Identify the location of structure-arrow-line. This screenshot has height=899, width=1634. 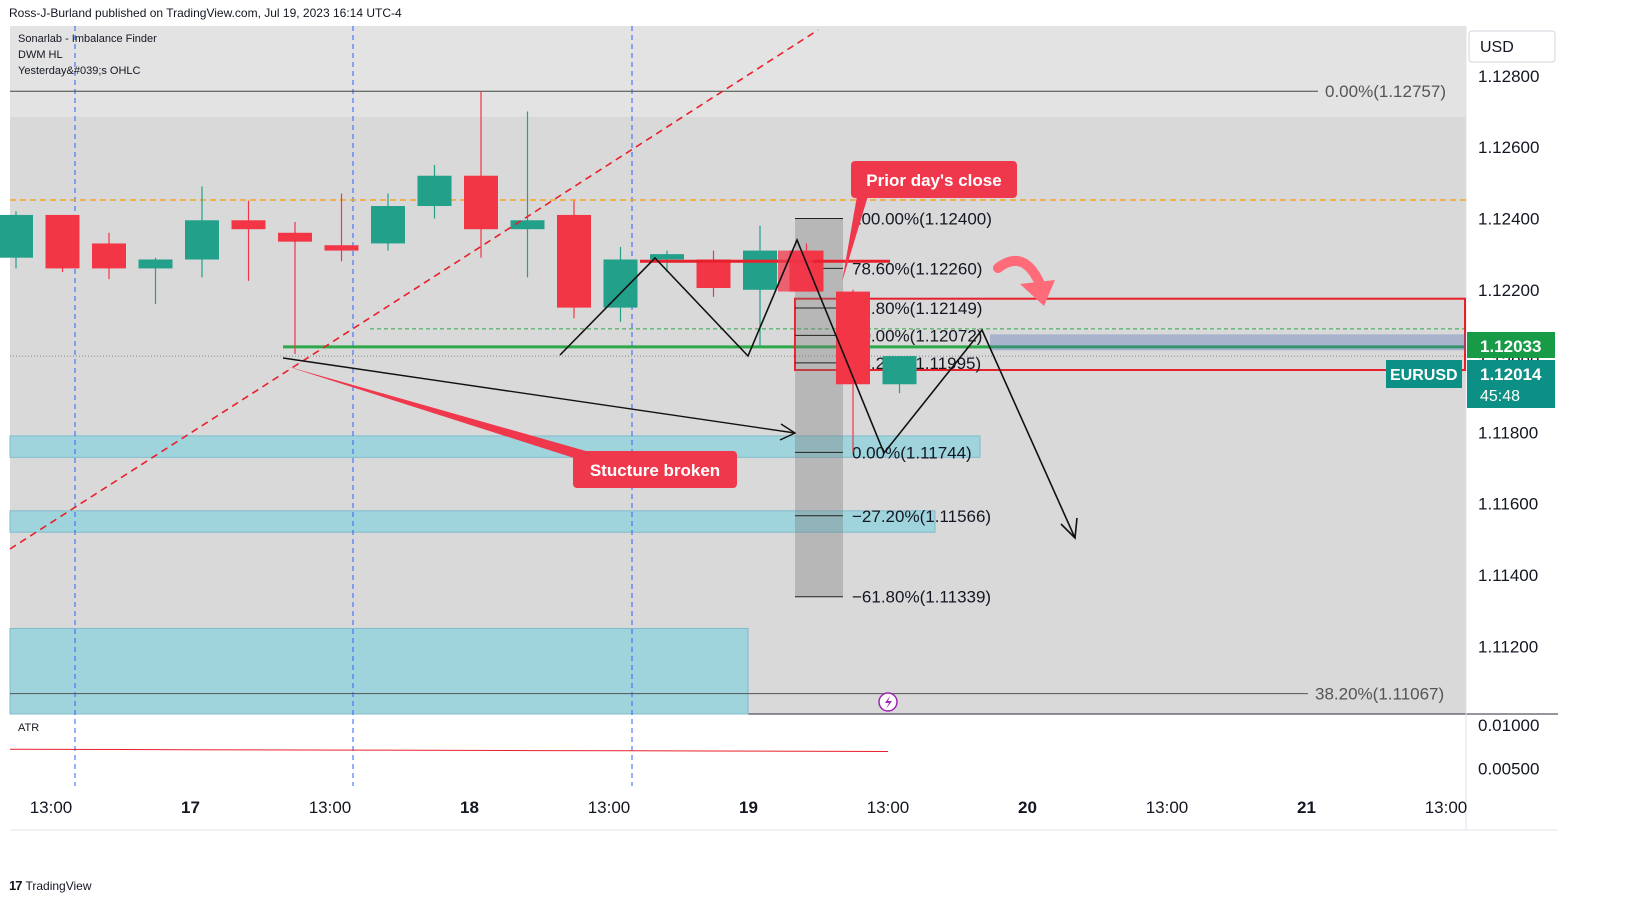
(539, 395).